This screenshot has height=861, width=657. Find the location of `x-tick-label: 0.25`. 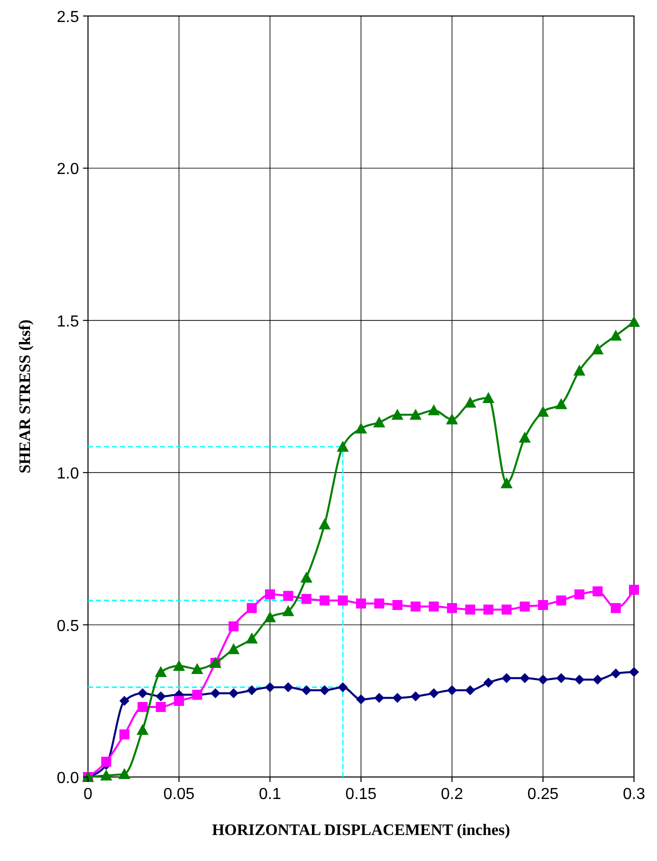

x-tick-label: 0.25 is located at coordinates (543, 794).